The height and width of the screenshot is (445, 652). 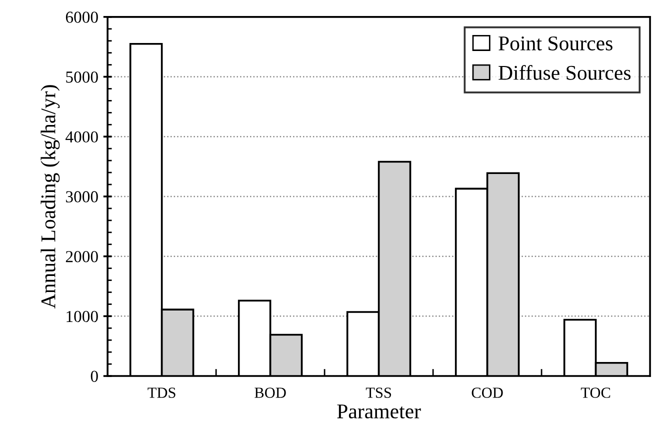 I want to click on y-tick-label: 6000, so click(x=82, y=17).